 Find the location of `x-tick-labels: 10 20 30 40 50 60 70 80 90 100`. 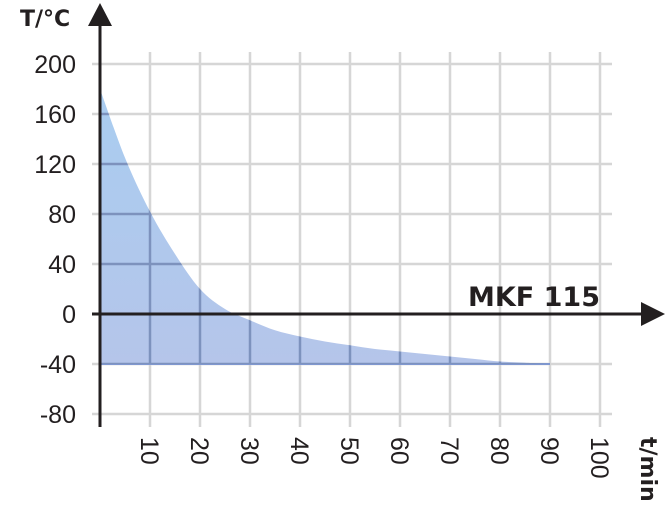

x-tick-labels: 10 20 30 40 50 60 70 80 90 100 is located at coordinates (374, 458).